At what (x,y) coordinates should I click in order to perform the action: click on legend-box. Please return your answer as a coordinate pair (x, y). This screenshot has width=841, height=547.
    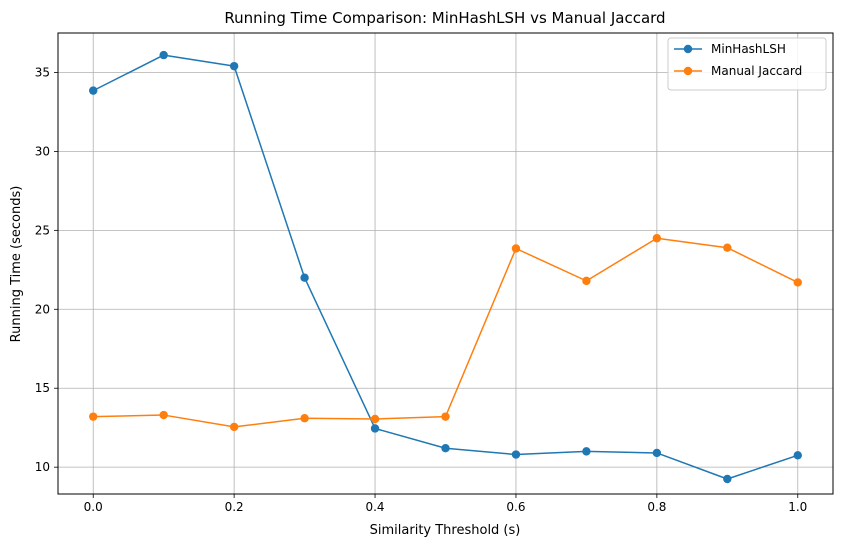
    Looking at the image, I should click on (747, 64).